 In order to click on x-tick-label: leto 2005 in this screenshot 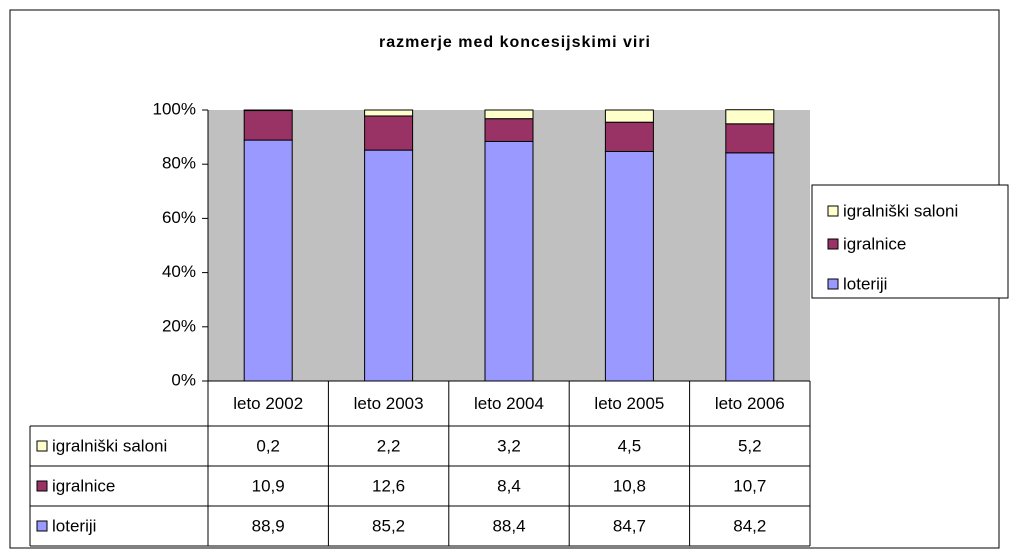, I will do `click(629, 403)`.